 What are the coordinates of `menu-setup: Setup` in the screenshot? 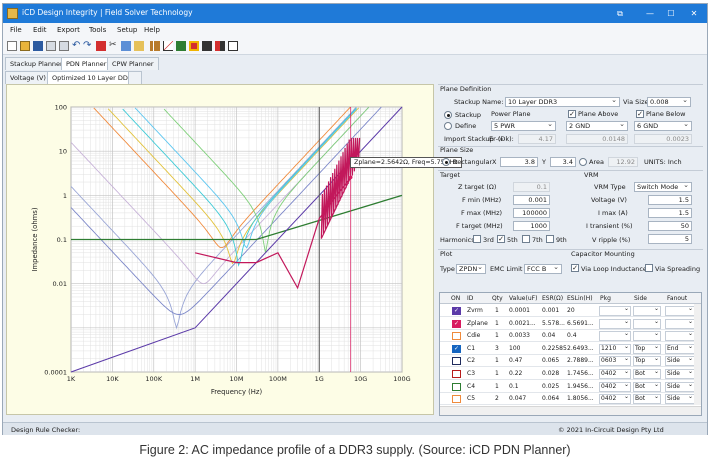 It's located at (127, 30).